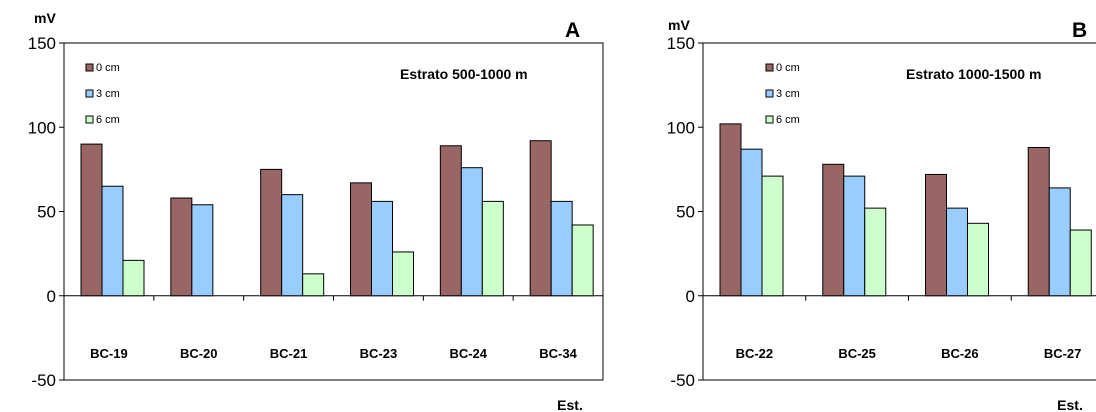  What do you see at coordinates (755, 353) in the screenshot?
I see `category-label: BC-22` at bounding box center [755, 353].